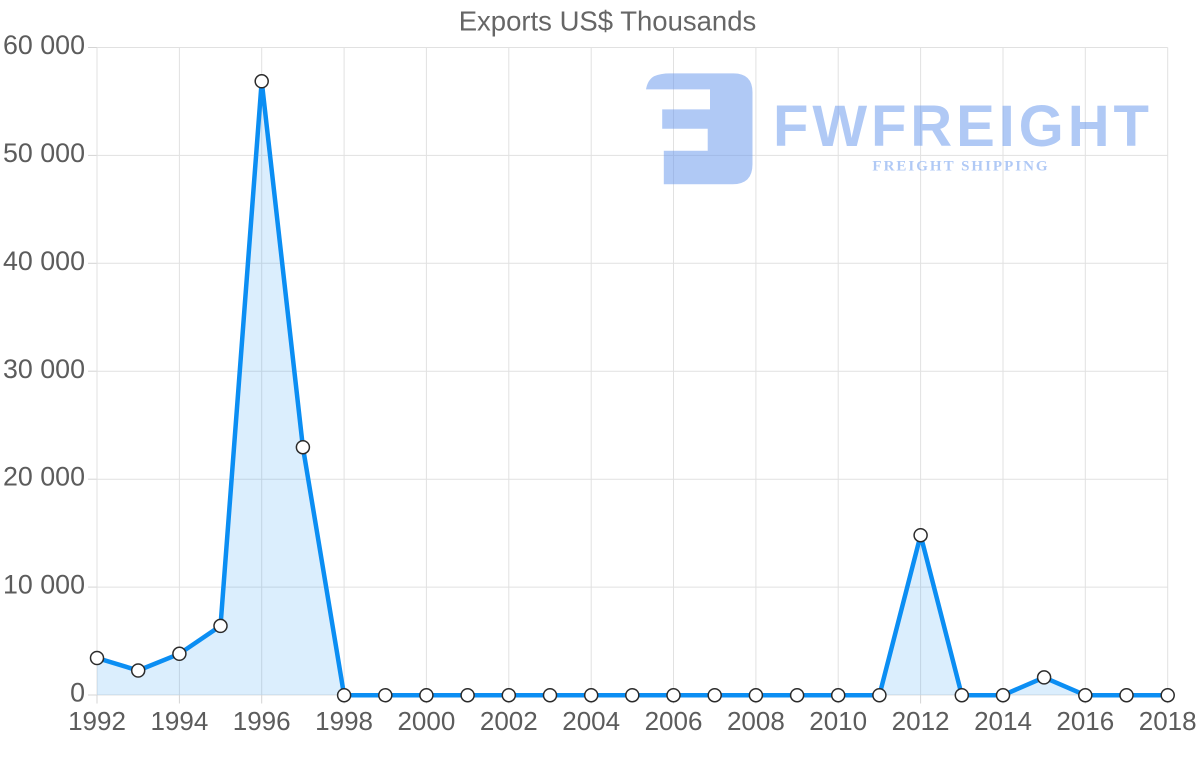 The height and width of the screenshot is (763, 1200). What do you see at coordinates (674, 721) in the screenshot?
I see `svg-text: 2006` at bounding box center [674, 721].